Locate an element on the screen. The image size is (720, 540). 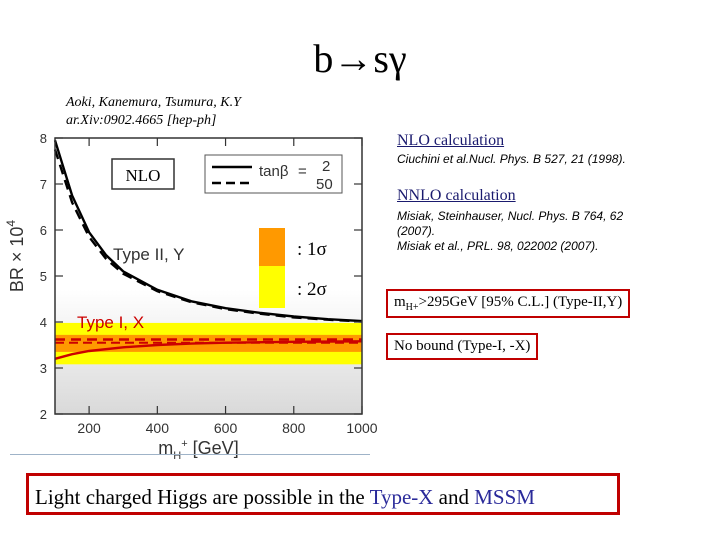
y-tick-label-4: 4 is located at coordinates (43, 322).